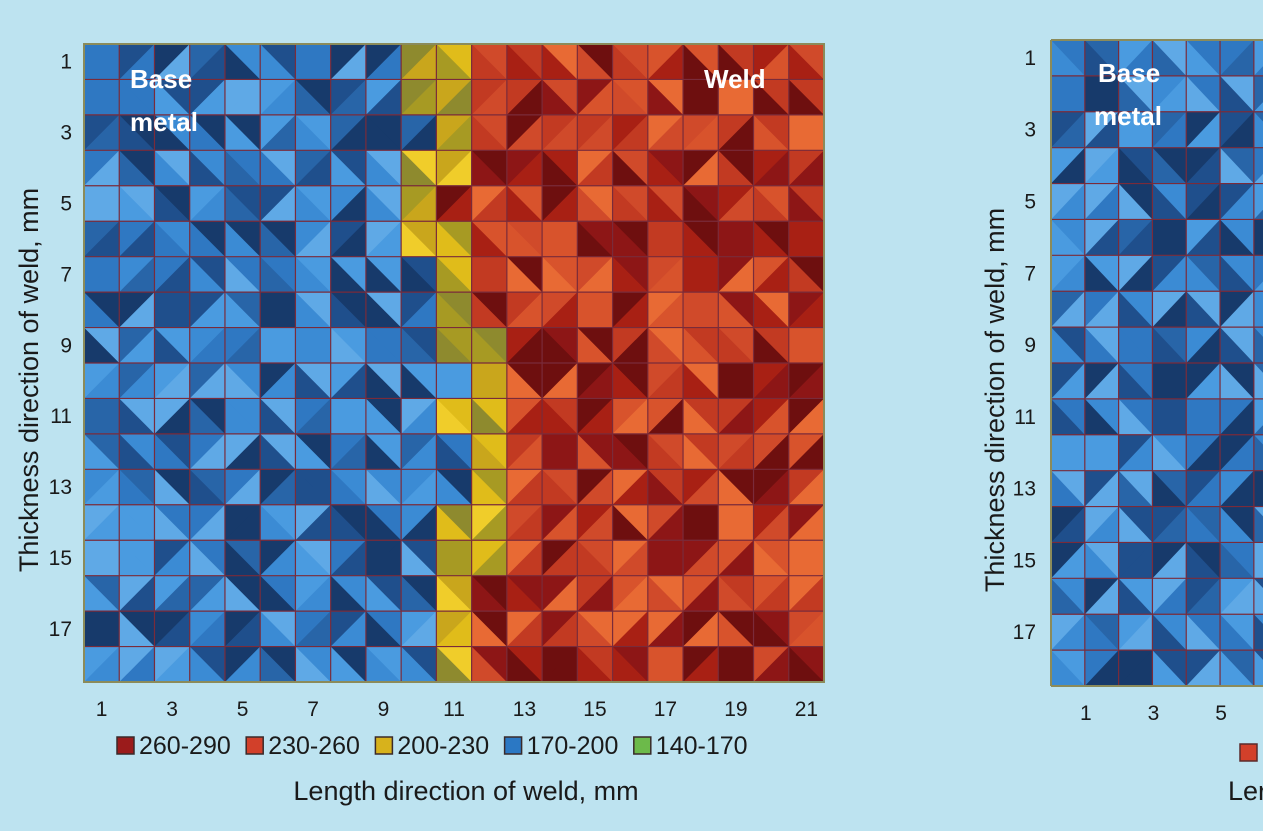 This screenshot has height=831, width=1263. Describe the element at coordinates (1245, 791) in the screenshot. I see `right-x-axis-title-partial: Ler` at that location.